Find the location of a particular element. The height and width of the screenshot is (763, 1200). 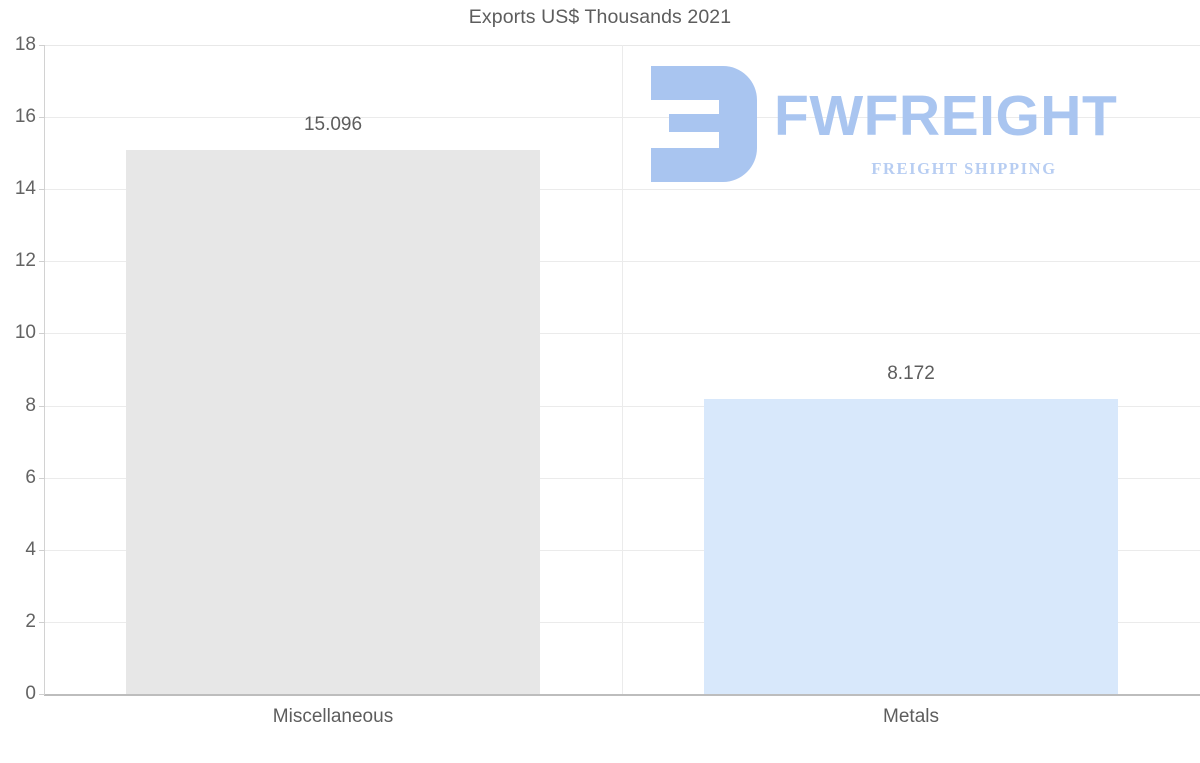

x-axis-line is located at coordinates (622, 695).